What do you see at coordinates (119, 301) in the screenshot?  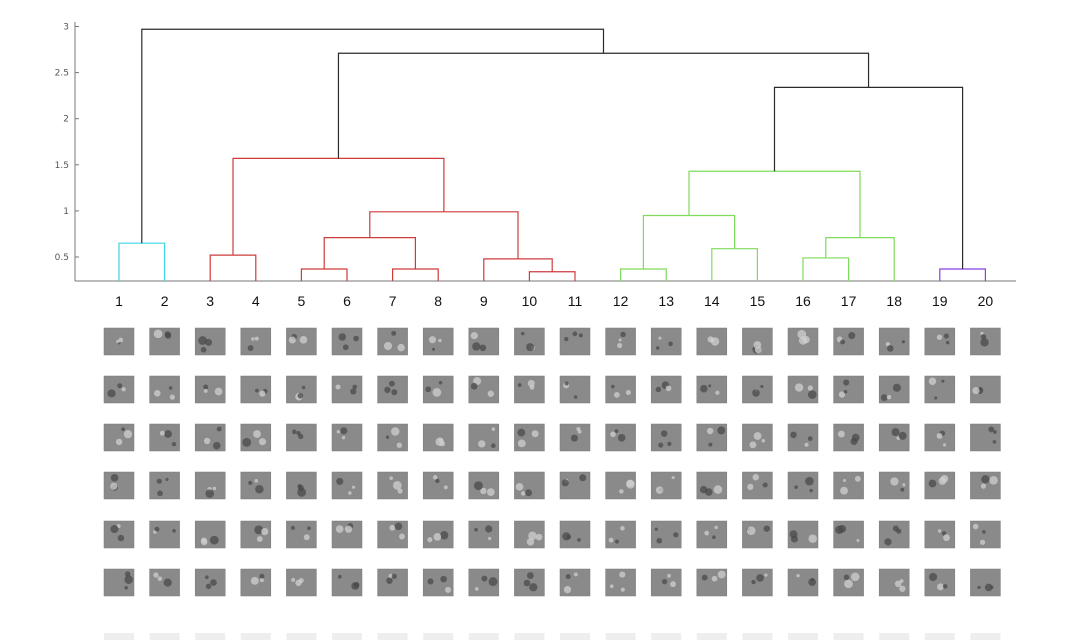 I see `leaf-label: 1` at bounding box center [119, 301].